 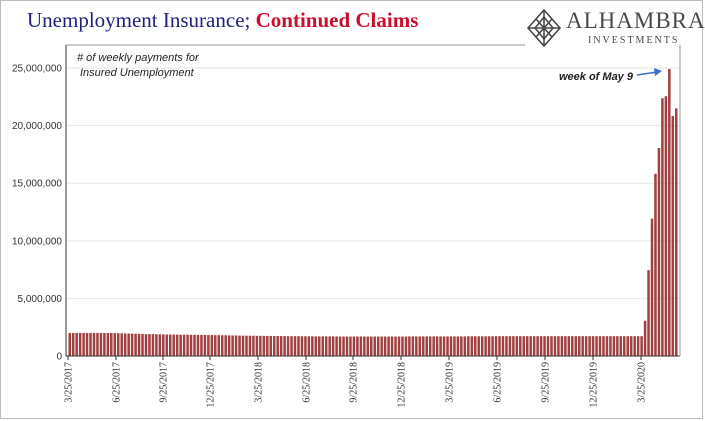 I want to click on x-tick-label: 6/25/2019, so click(x=498, y=382).